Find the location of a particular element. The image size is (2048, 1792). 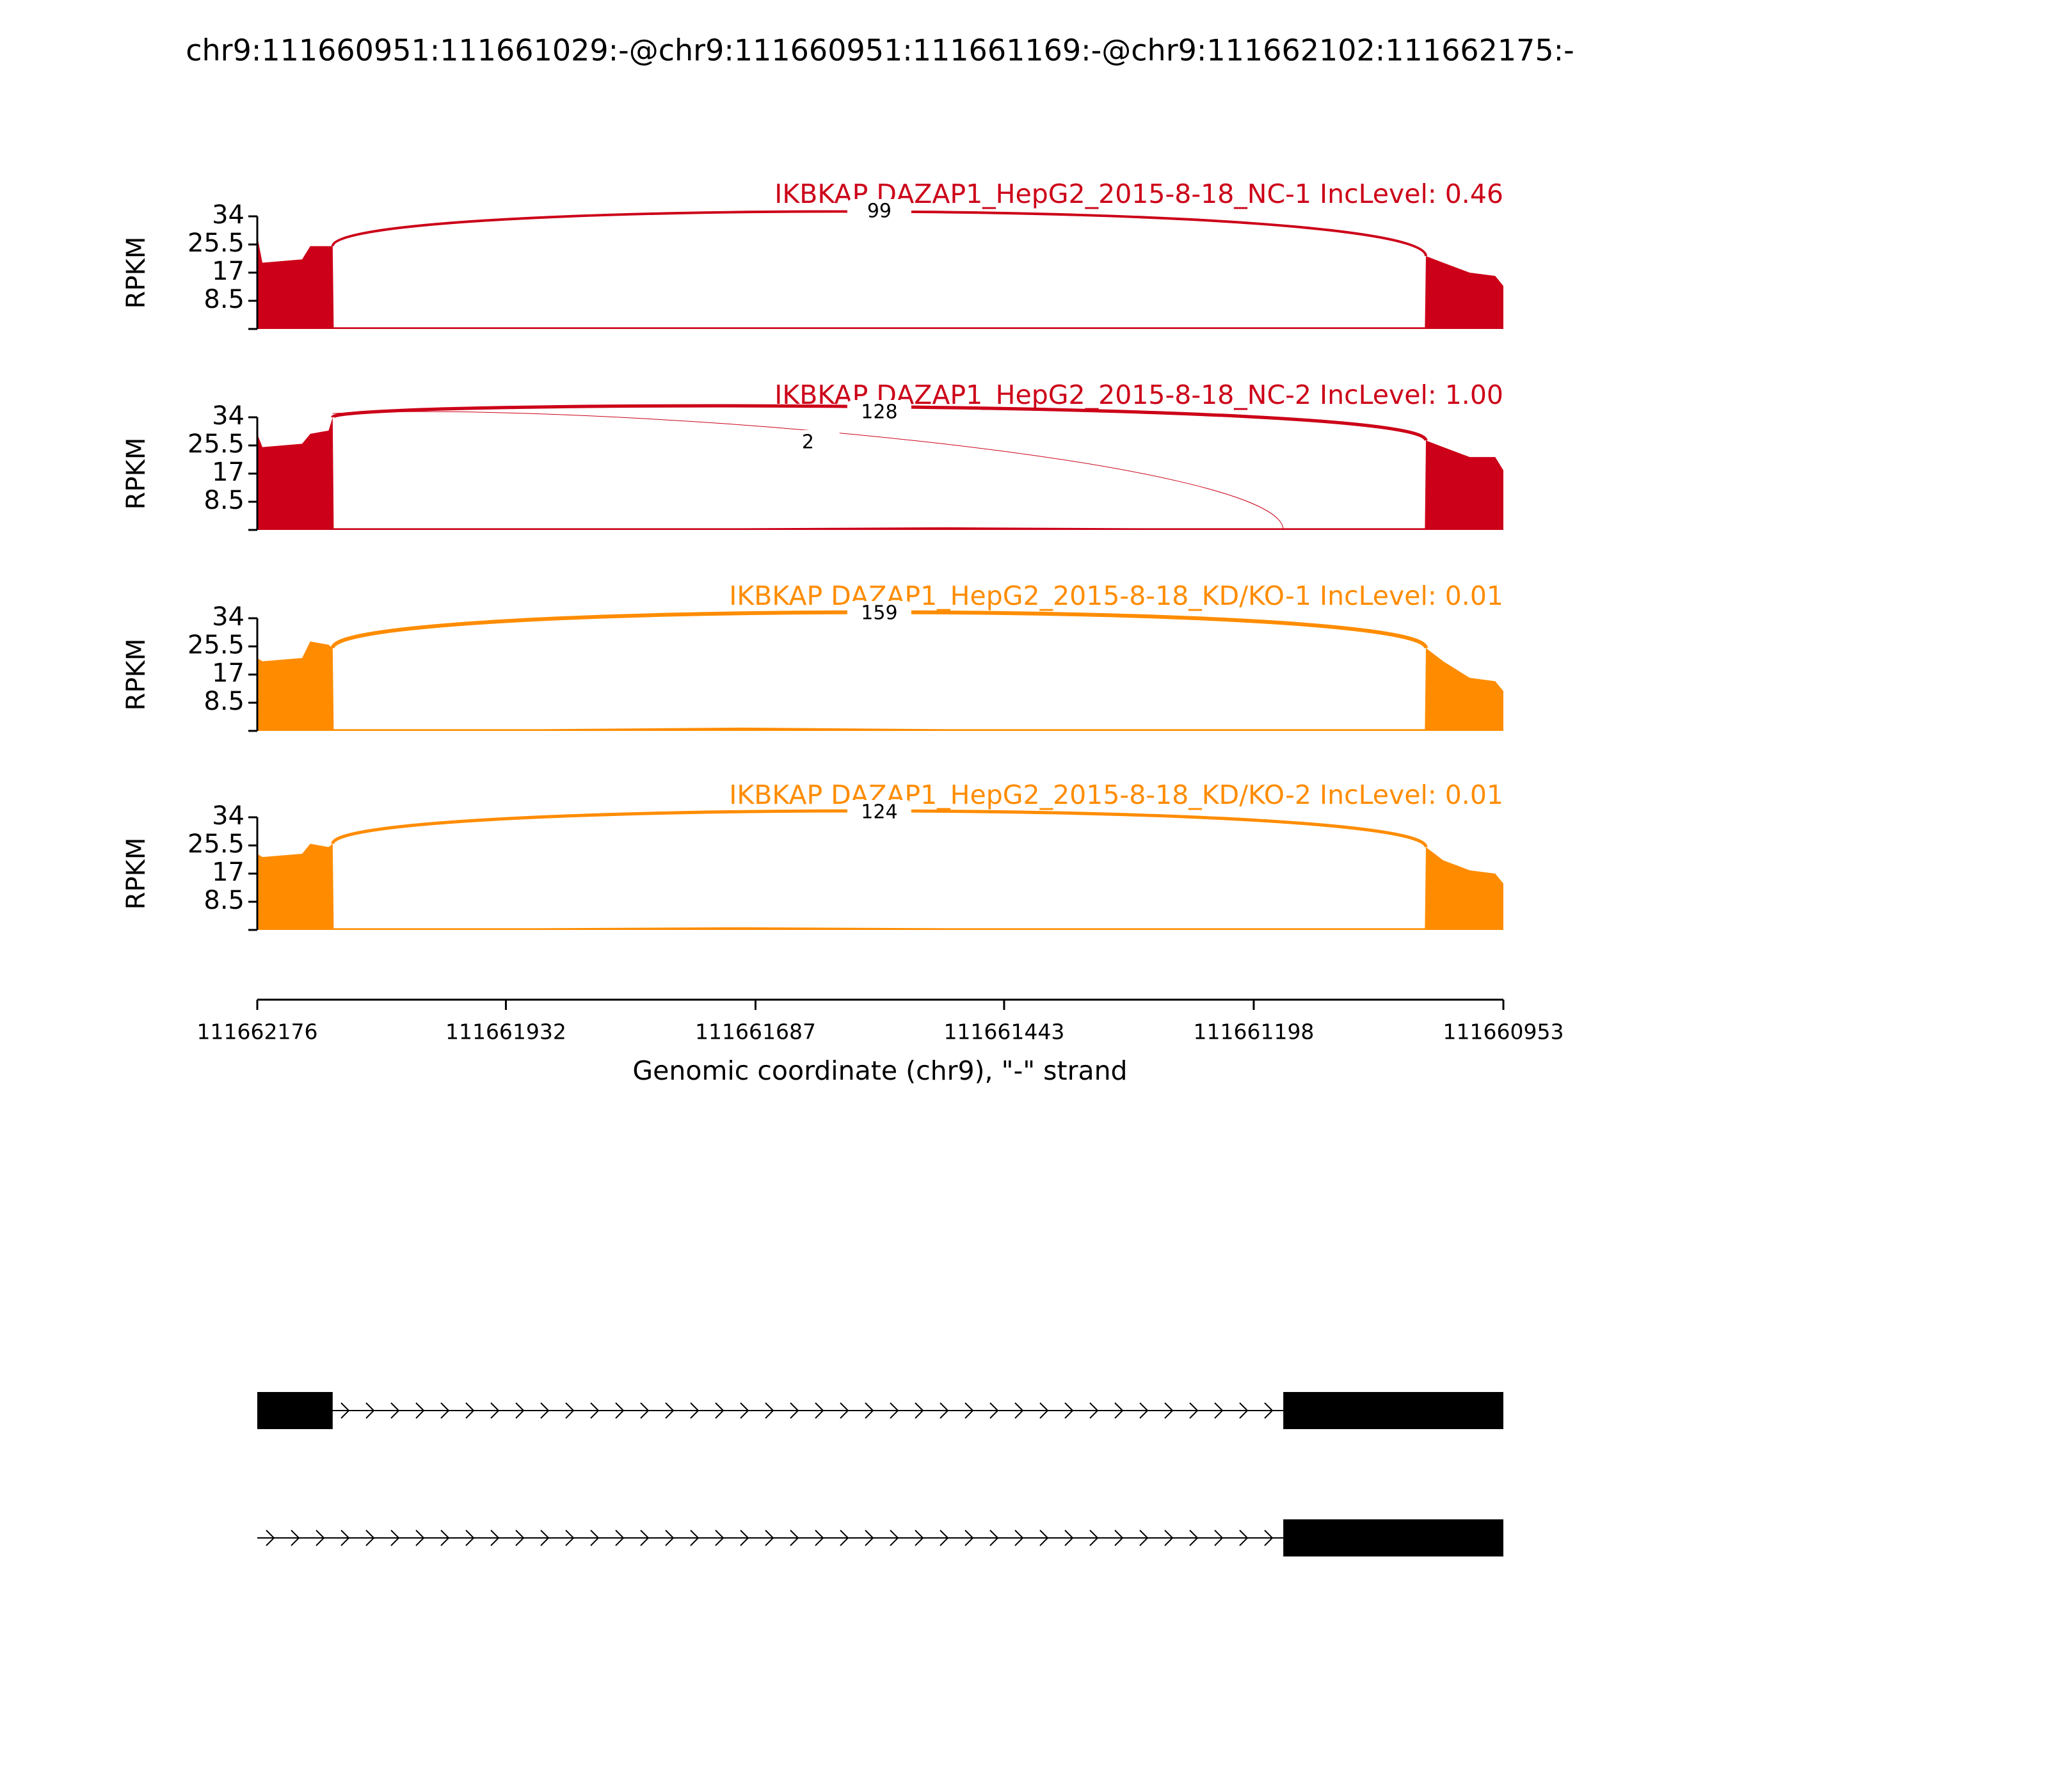

junction-count: 2 is located at coordinates (808, 442).